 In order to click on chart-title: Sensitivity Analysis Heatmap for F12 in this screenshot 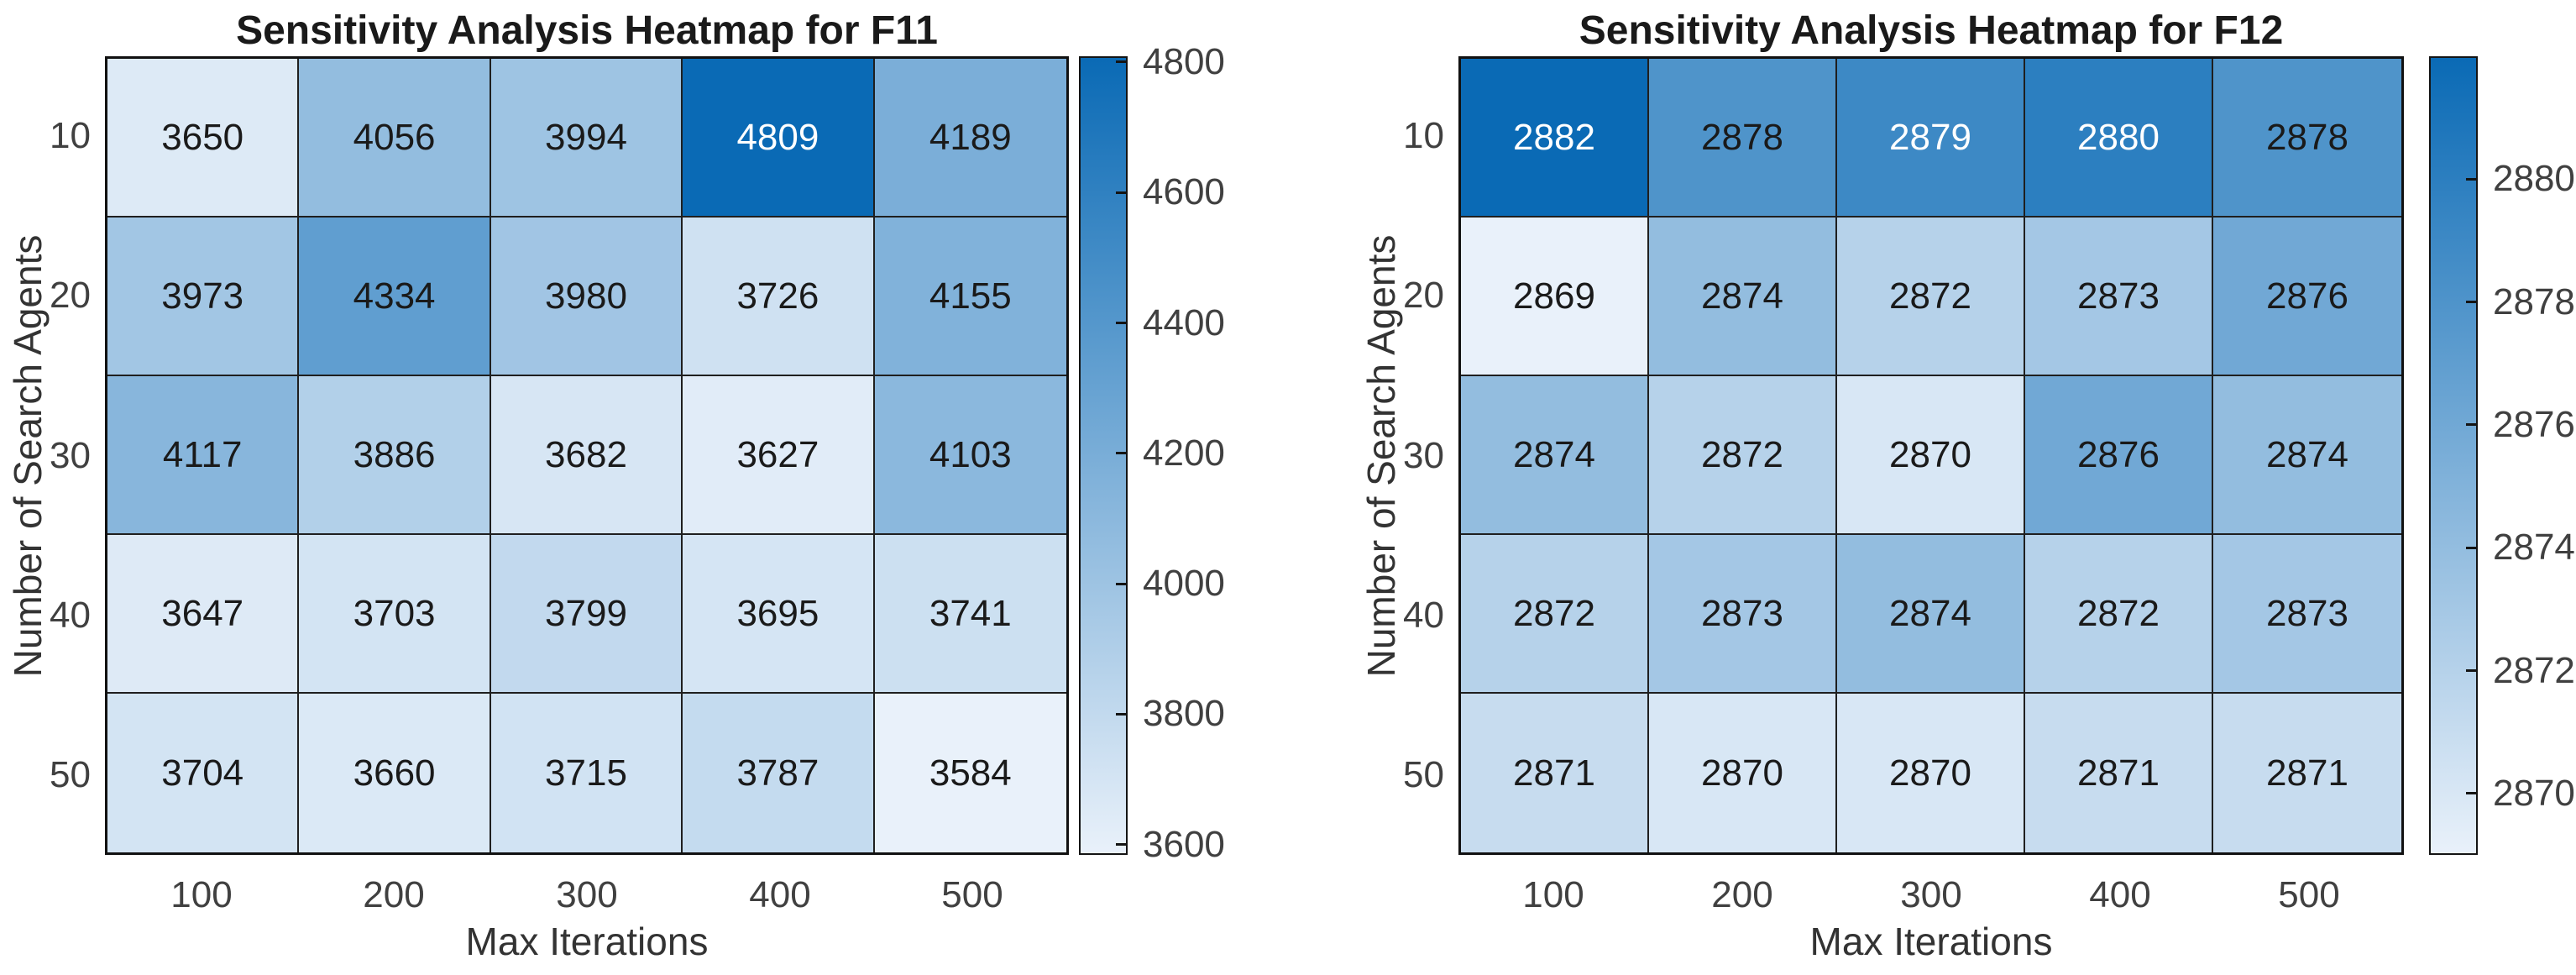, I will do `click(1932, 31)`.